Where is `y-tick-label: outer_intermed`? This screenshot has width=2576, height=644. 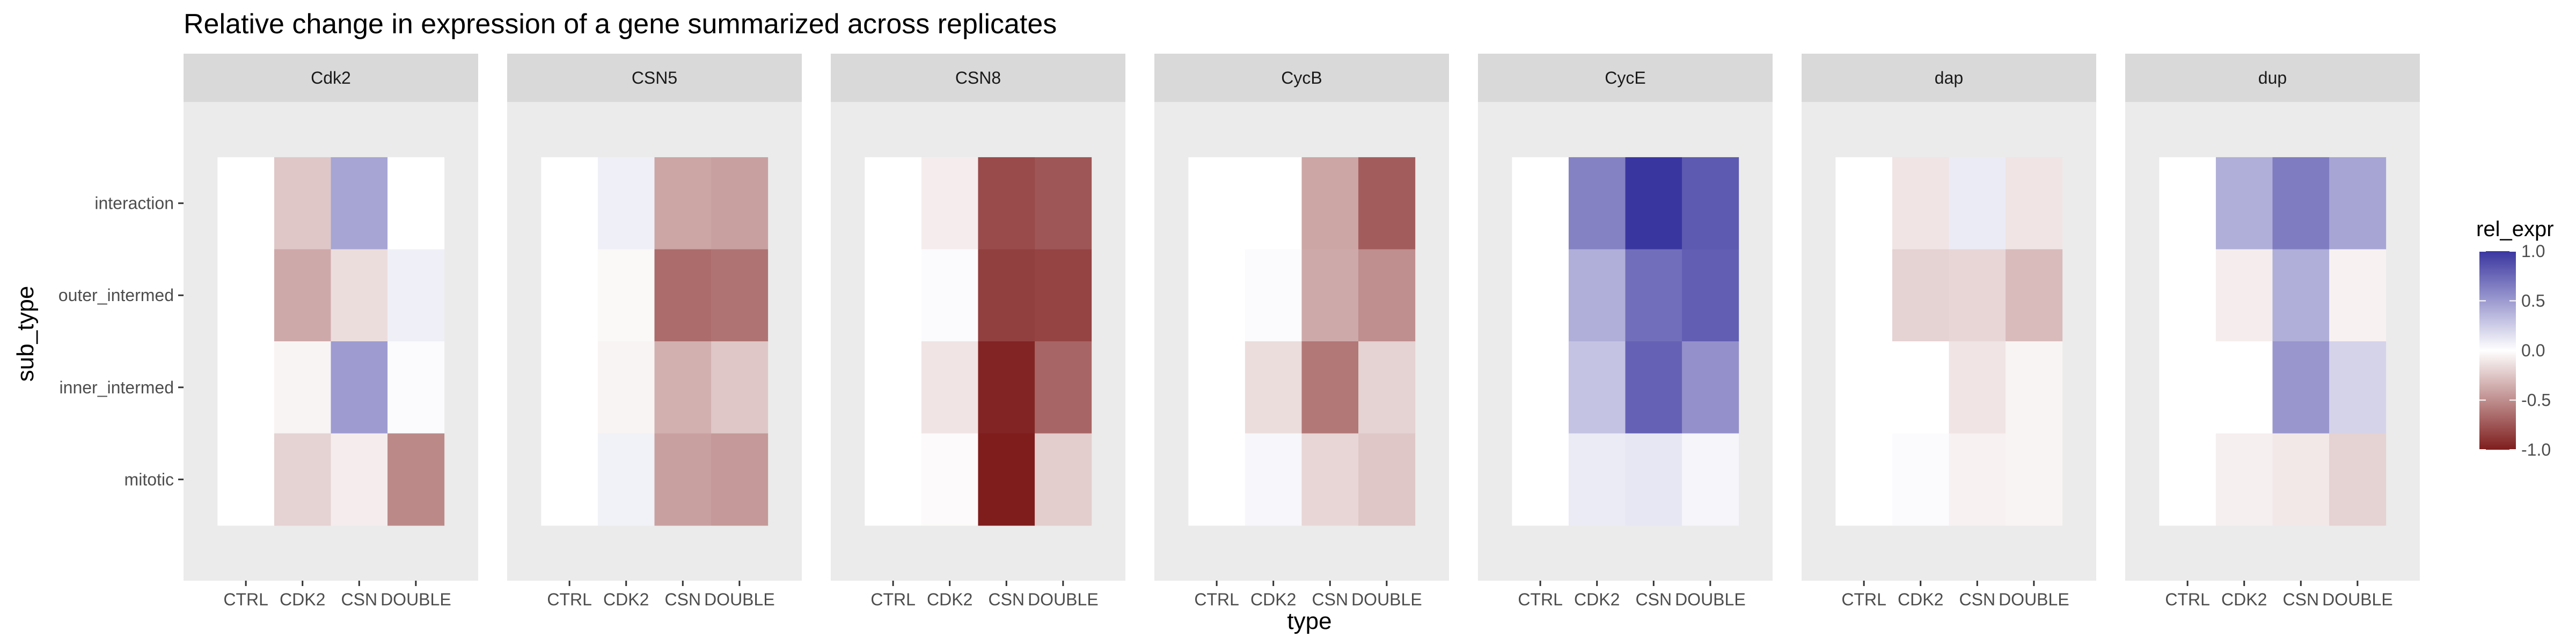 y-tick-label: outer_intermed is located at coordinates (116, 295).